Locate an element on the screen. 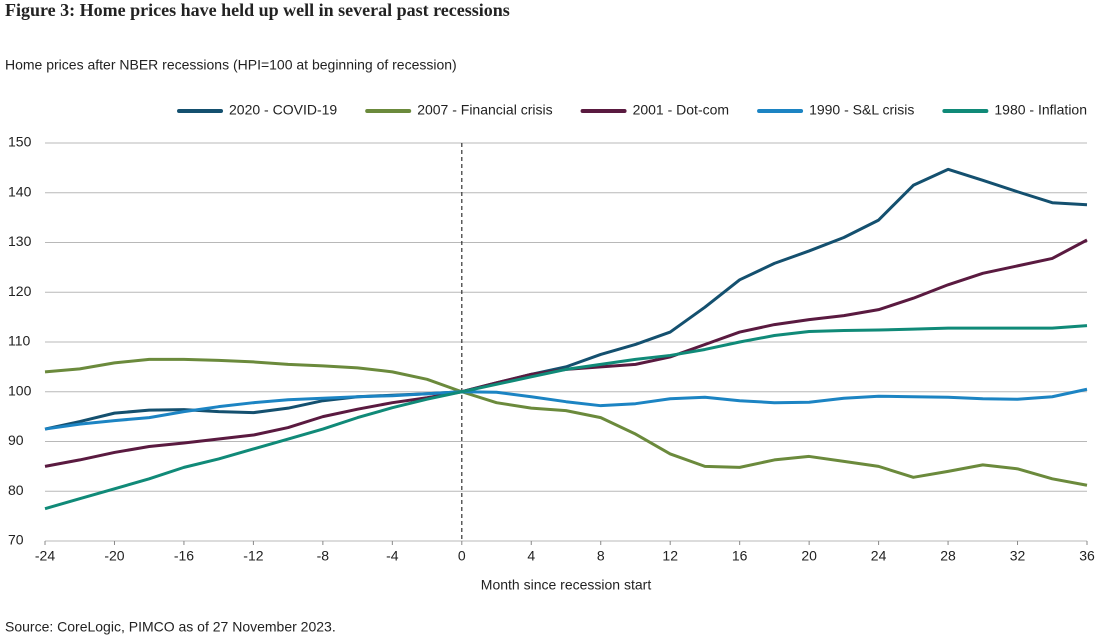 Image resolution: width=1100 pixels, height=640 pixels. x-tick-label: 24 is located at coordinates (879, 556).